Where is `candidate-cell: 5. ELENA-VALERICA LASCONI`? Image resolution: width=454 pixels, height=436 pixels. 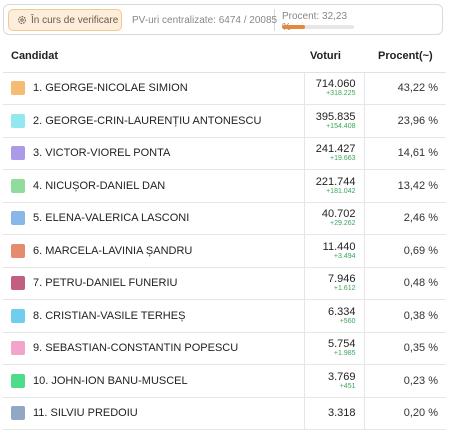 candidate-cell: 5. ELENA-VALERICA LASCONI is located at coordinates (154, 218).